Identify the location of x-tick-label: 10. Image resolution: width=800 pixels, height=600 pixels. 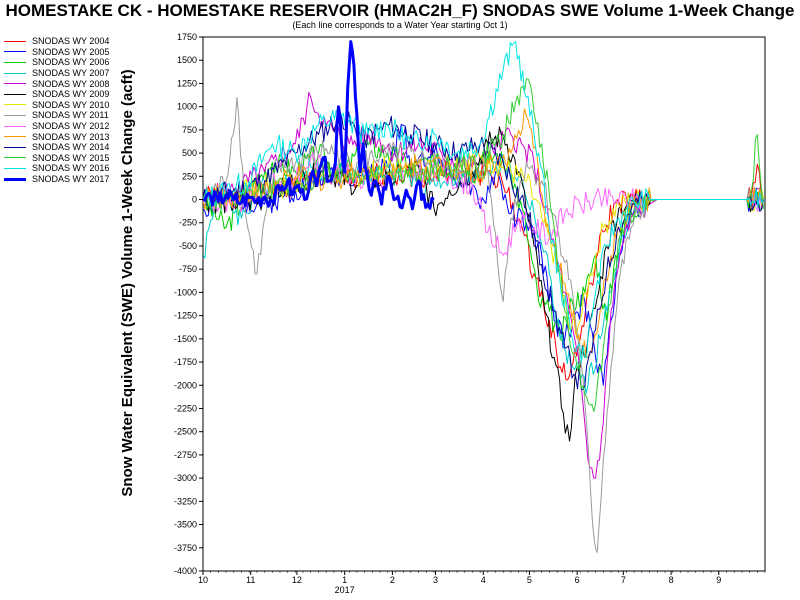
(203, 580).